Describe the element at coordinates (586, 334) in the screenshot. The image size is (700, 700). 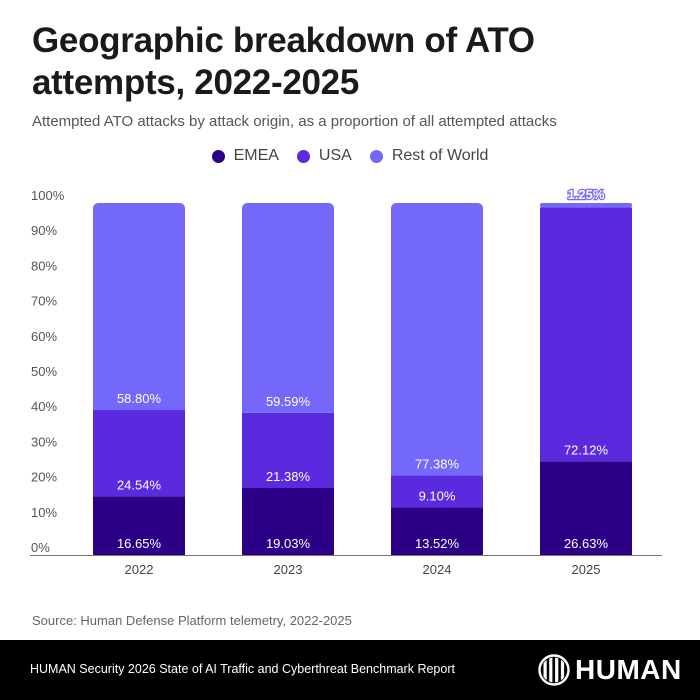
I see `bar-segment-usa-2025` at that location.